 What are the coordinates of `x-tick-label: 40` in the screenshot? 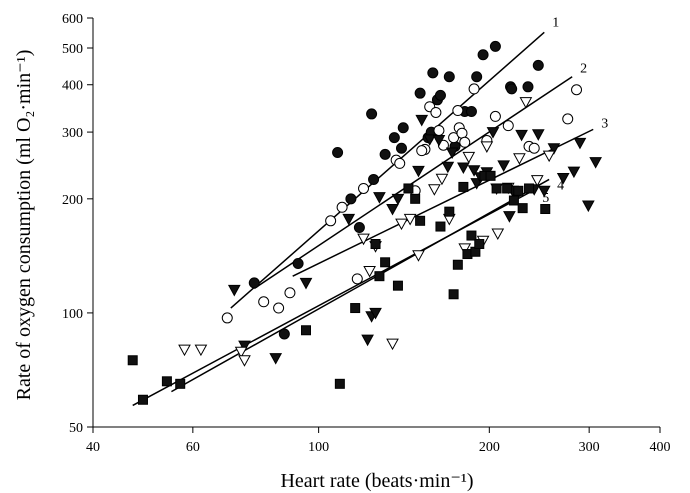 It's located at (93, 447).